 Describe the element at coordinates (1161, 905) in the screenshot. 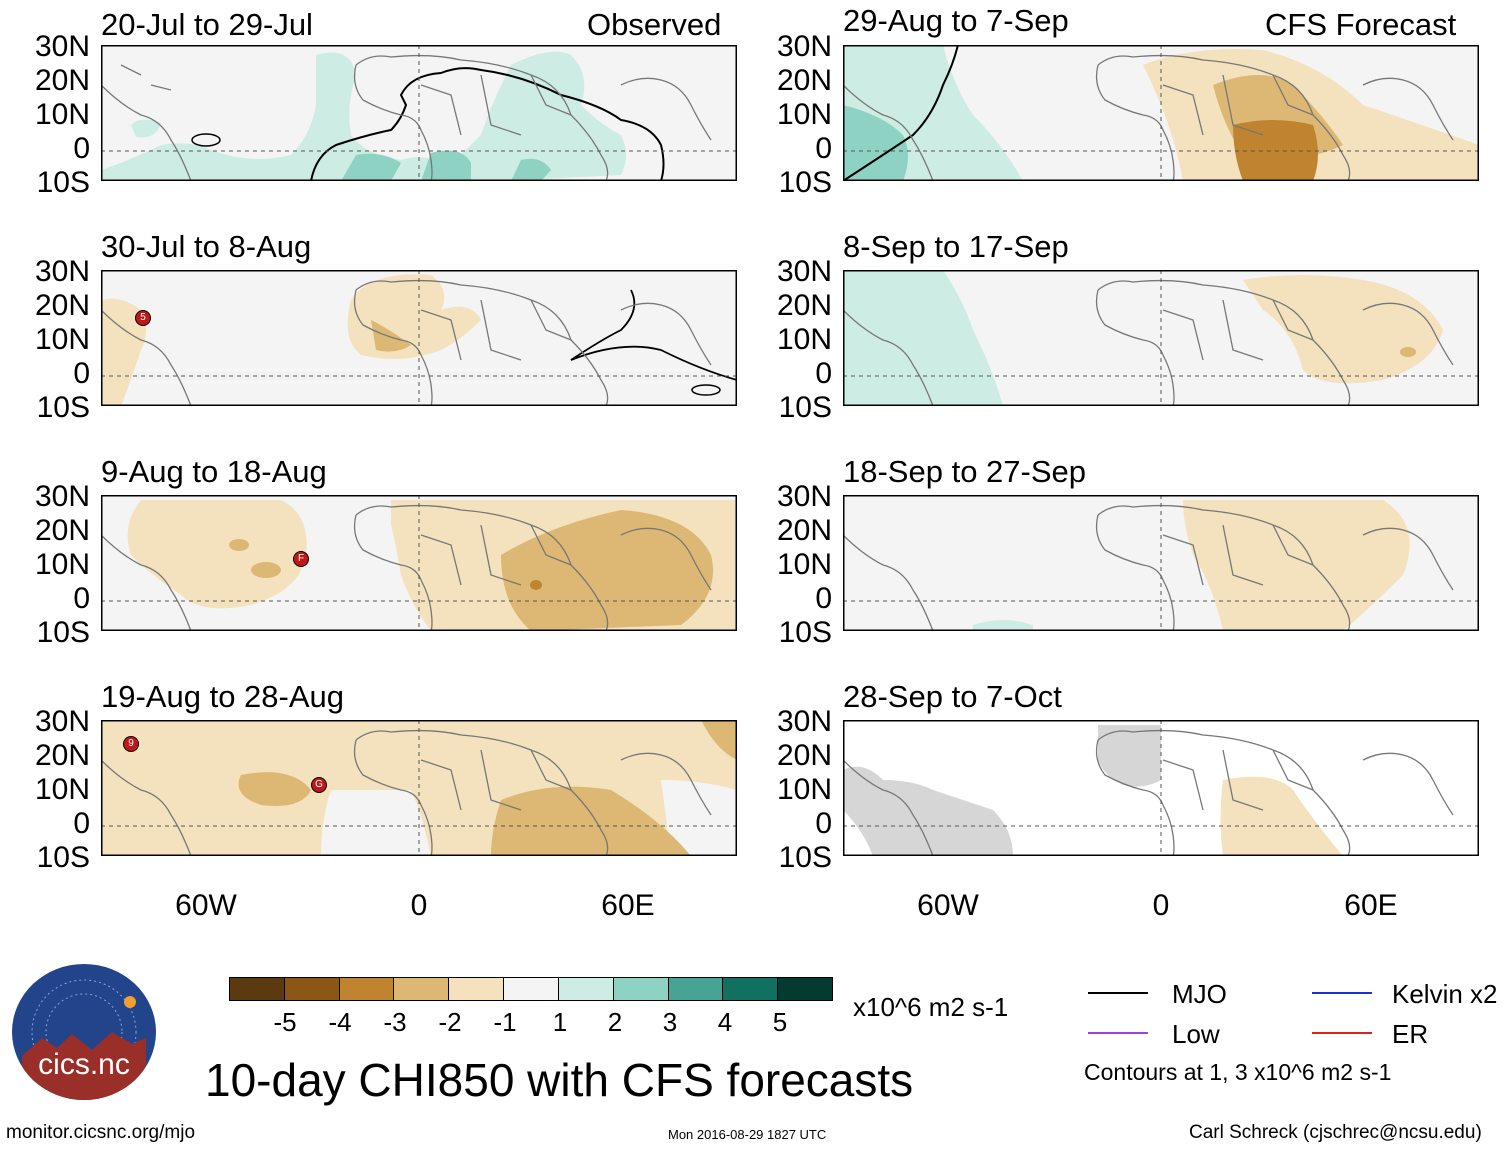

I see `lon-tick-0-right: 0` at that location.